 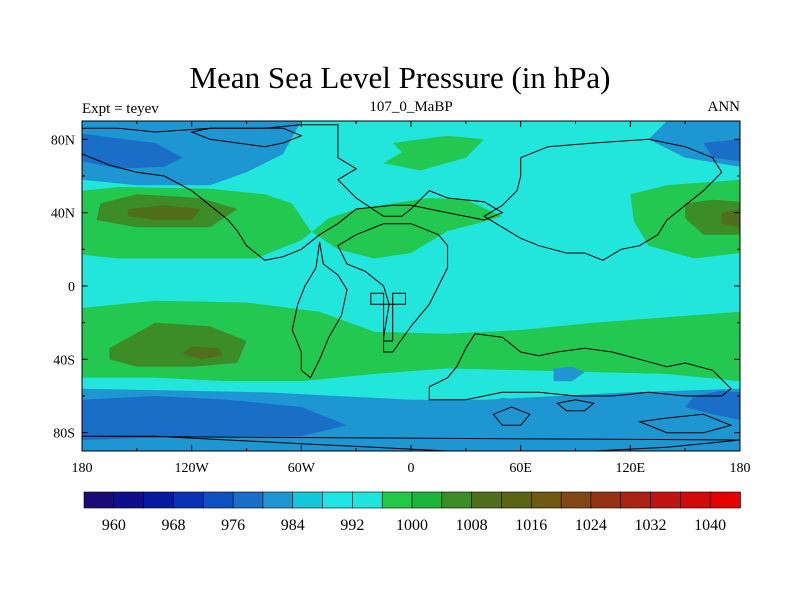 I want to click on colorbar-label: 1000, so click(x=412, y=525).